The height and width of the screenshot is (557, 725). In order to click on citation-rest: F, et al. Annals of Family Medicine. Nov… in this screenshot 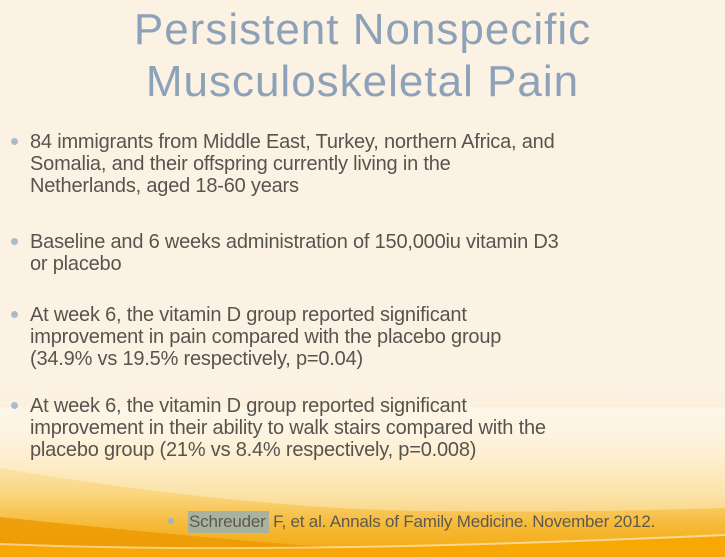, I will do `click(462, 521)`.